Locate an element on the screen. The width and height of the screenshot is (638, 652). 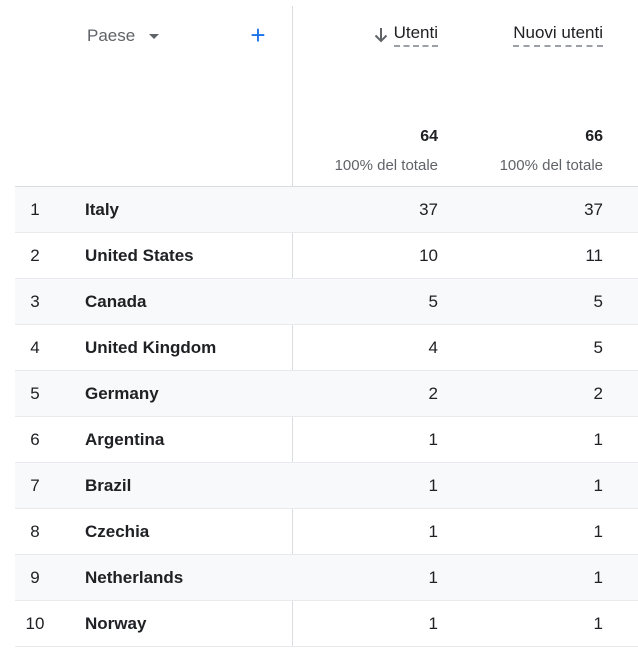
row-index: 5 is located at coordinates (35, 393).